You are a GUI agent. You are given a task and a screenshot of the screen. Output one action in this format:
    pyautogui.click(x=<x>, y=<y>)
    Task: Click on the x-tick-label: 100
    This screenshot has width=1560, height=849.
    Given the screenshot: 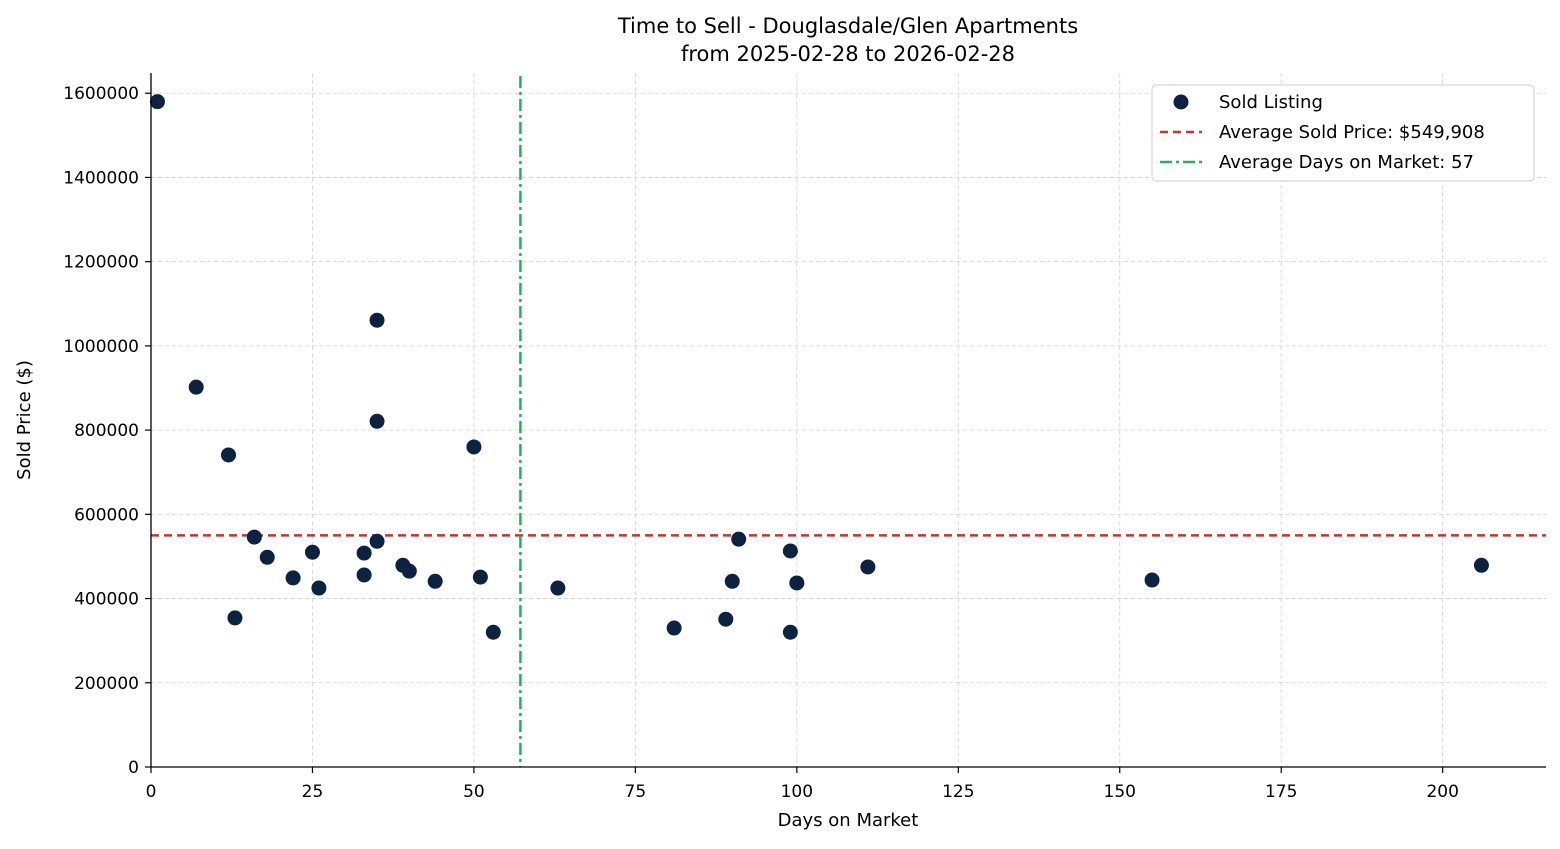 What is the action you would take?
    pyautogui.click(x=797, y=792)
    